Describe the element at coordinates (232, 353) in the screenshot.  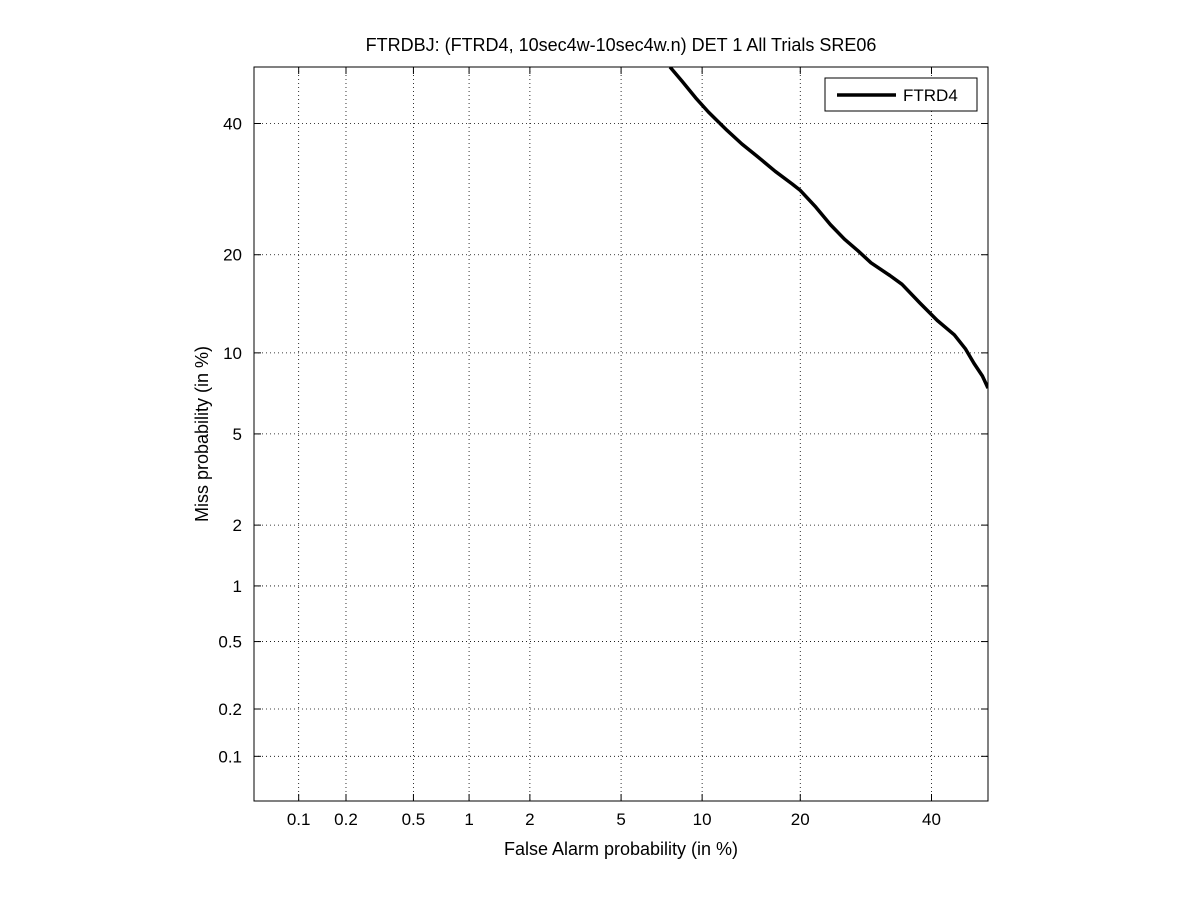
I see `y-tick-label: 10` at that location.